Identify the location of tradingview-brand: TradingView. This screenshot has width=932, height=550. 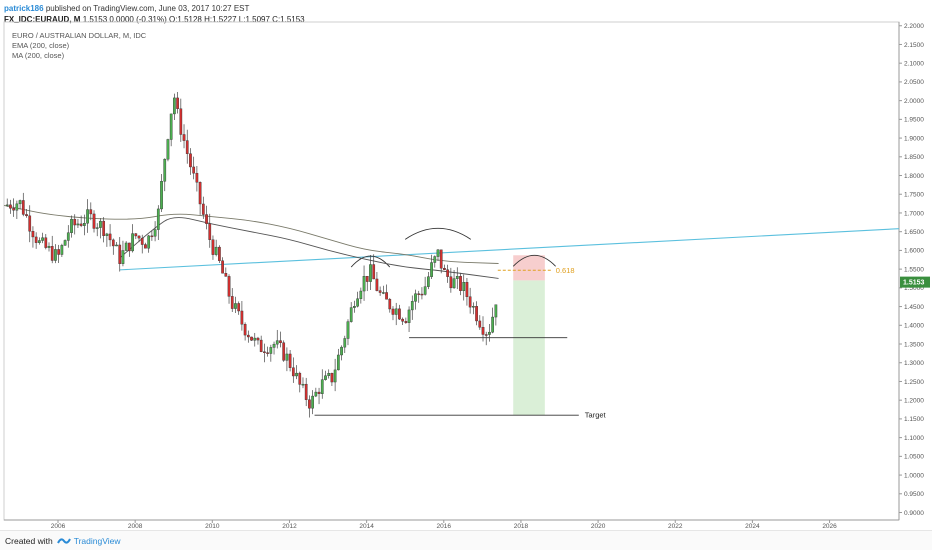
(88, 541).